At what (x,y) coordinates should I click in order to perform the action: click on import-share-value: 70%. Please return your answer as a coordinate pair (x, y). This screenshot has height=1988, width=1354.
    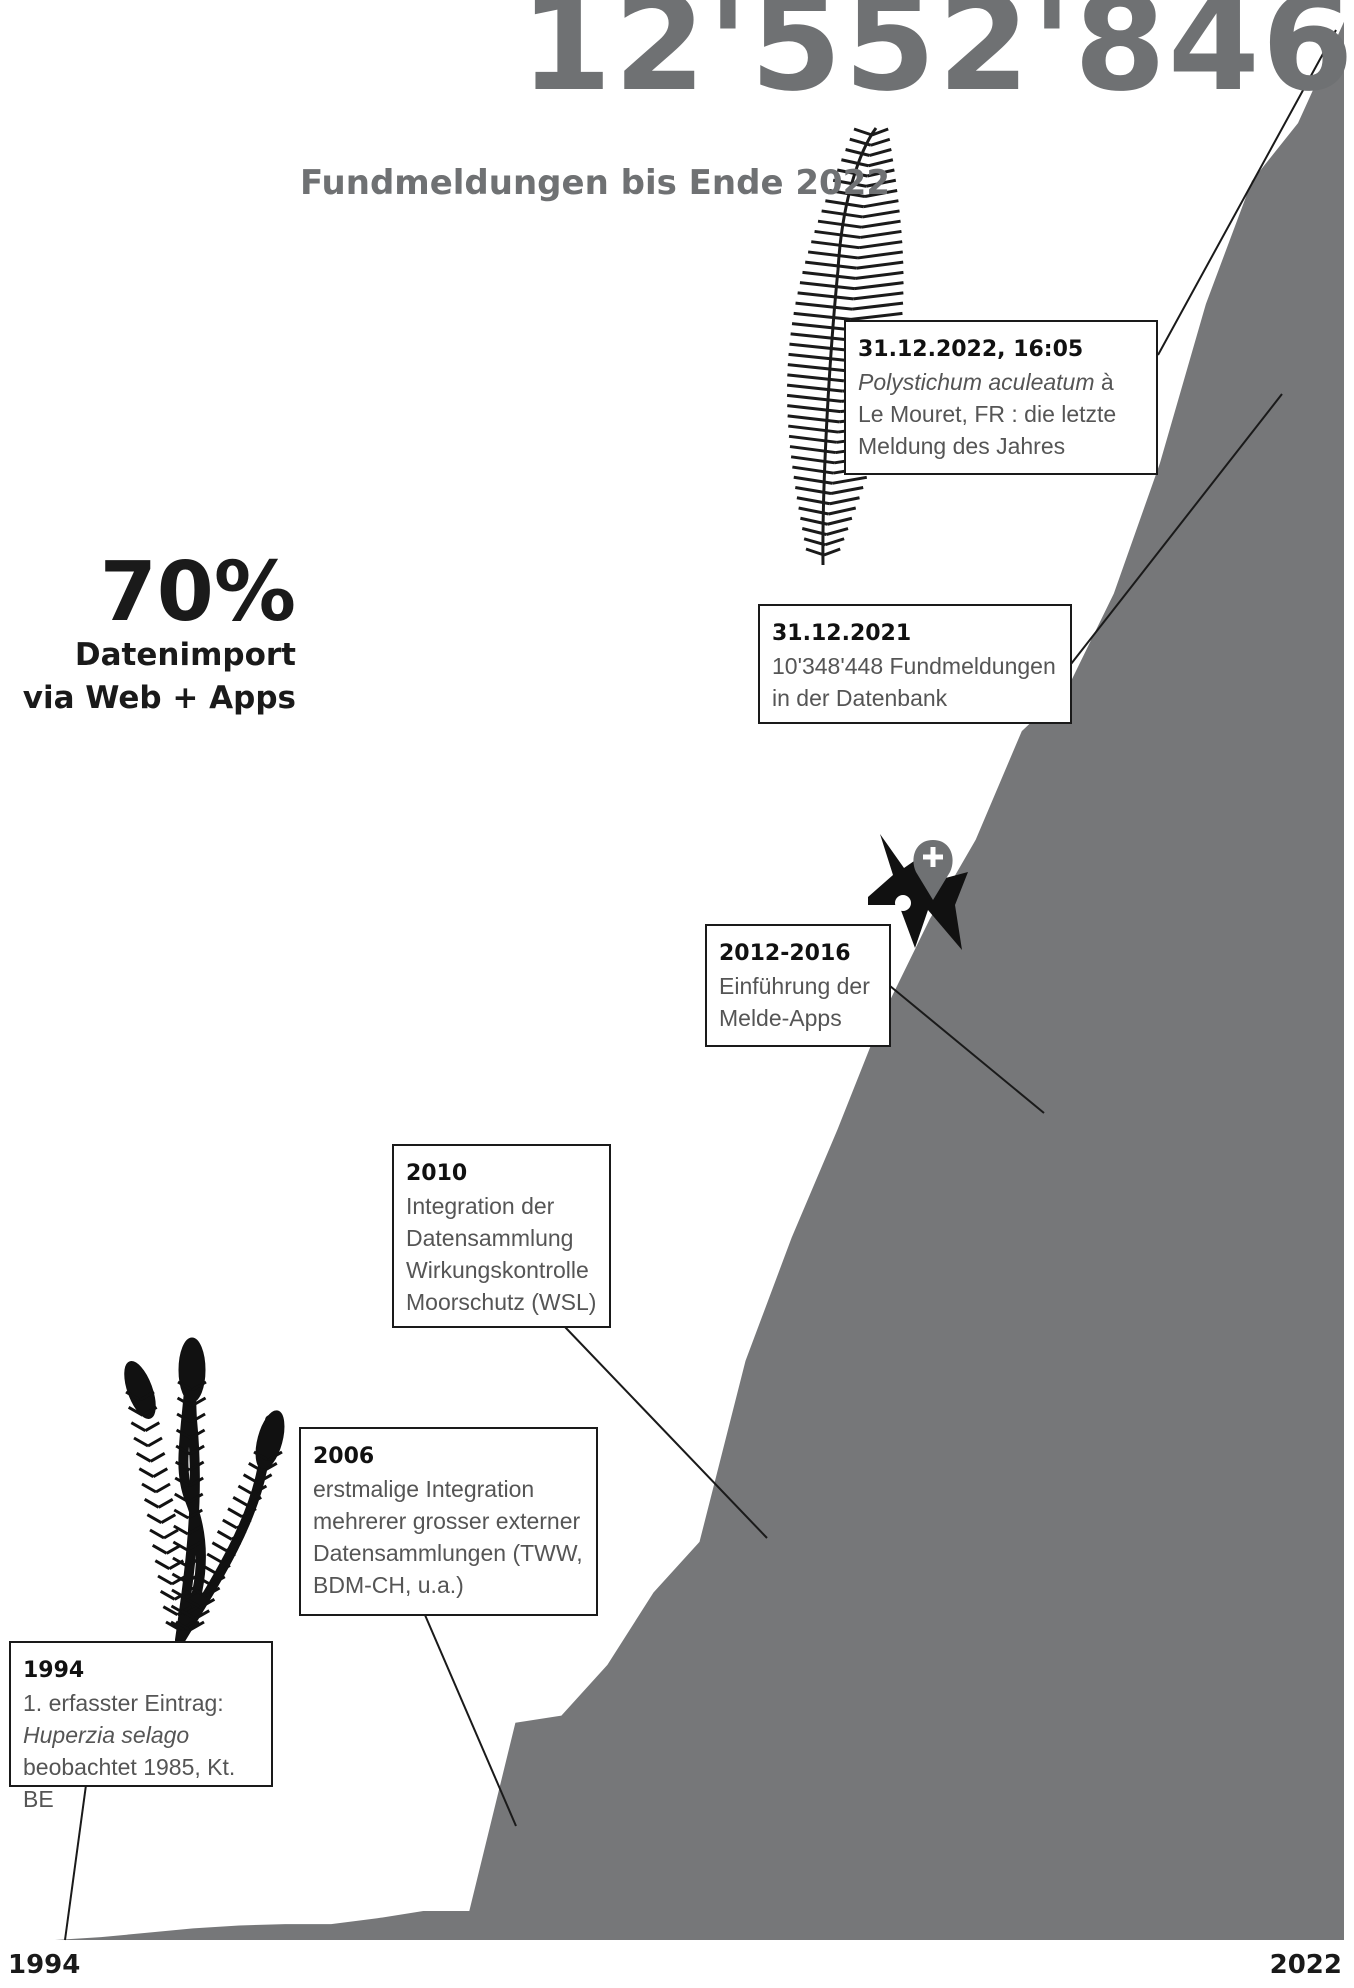
    Looking at the image, I should click on (197, 592).